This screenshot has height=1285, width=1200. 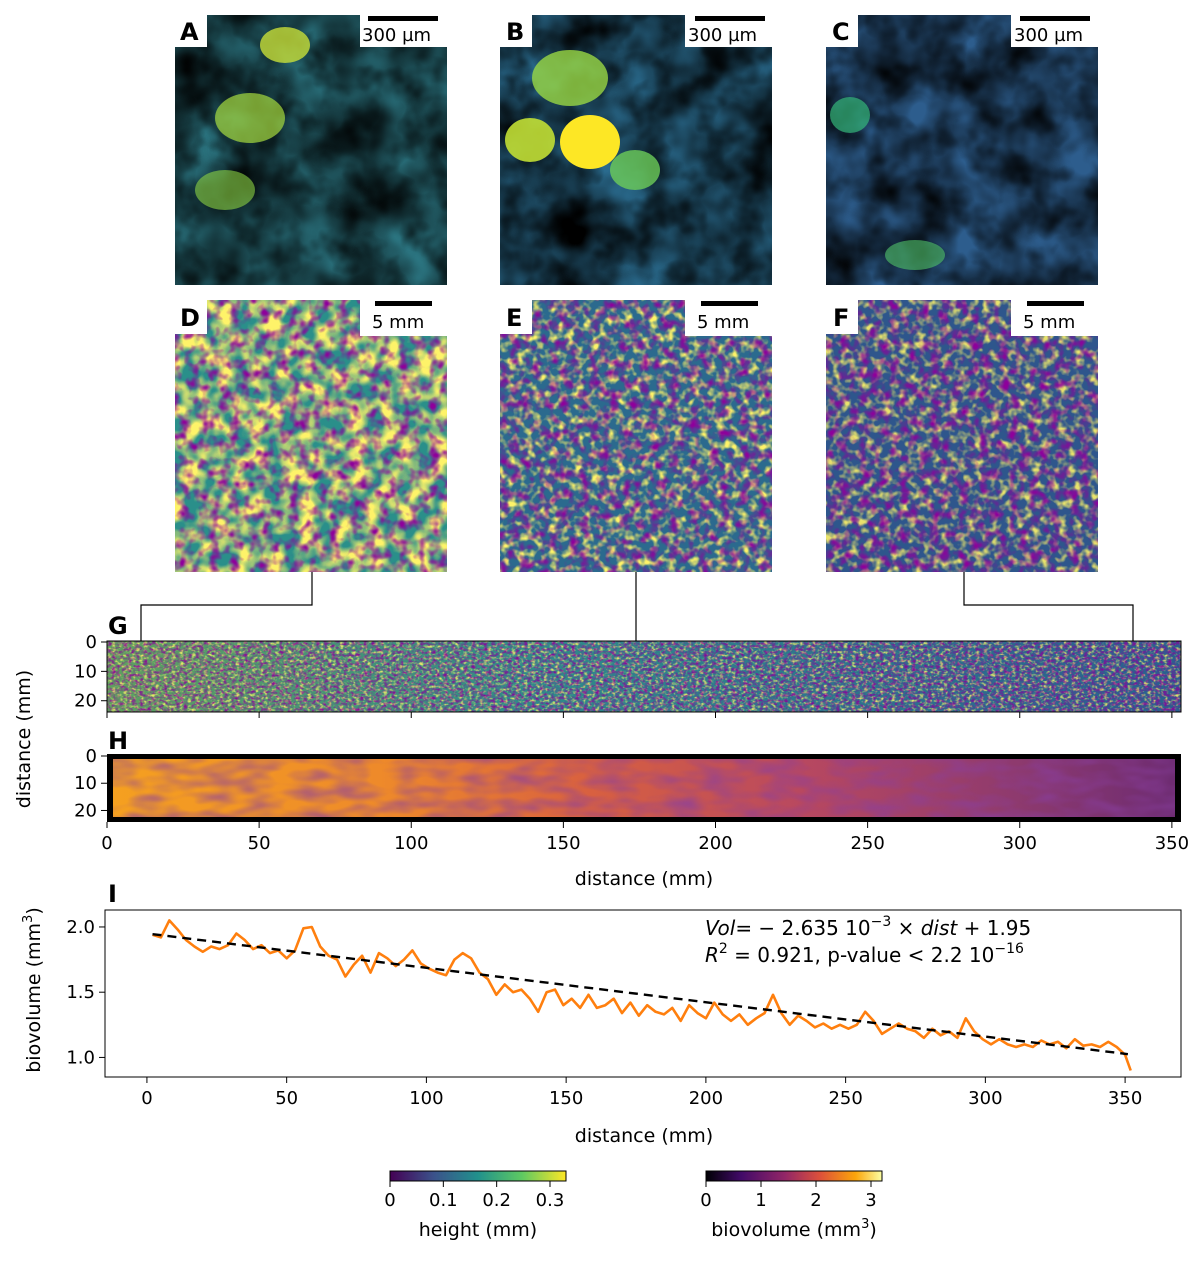 I want to click on strip-G-yaxis: 0 10 20, so click(x=90, y=672).